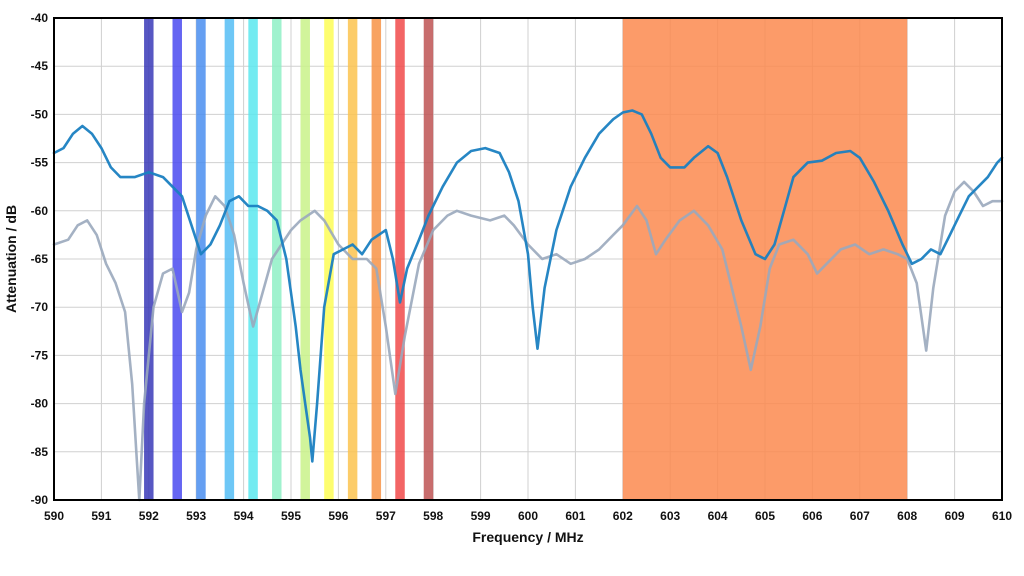 This screenshot has width=1024, height=576. I want to click on y-axis-label: Attenuation / dB, so click(11, 259).